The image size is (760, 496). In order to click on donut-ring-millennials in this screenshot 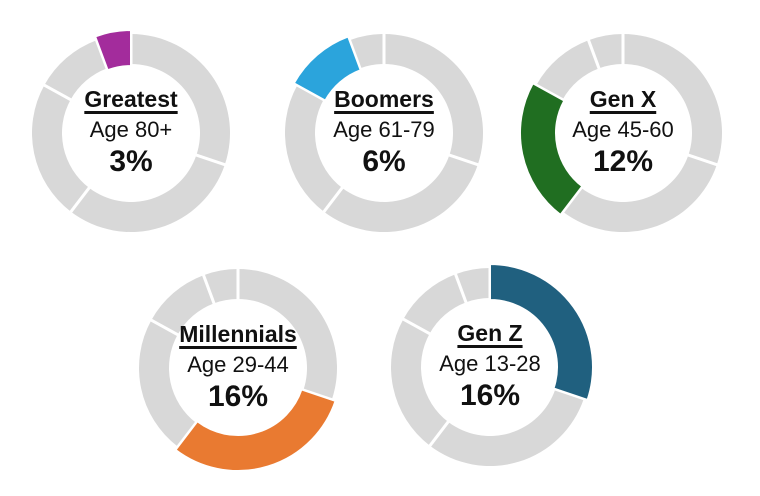, I will do `click(238, 369)`.